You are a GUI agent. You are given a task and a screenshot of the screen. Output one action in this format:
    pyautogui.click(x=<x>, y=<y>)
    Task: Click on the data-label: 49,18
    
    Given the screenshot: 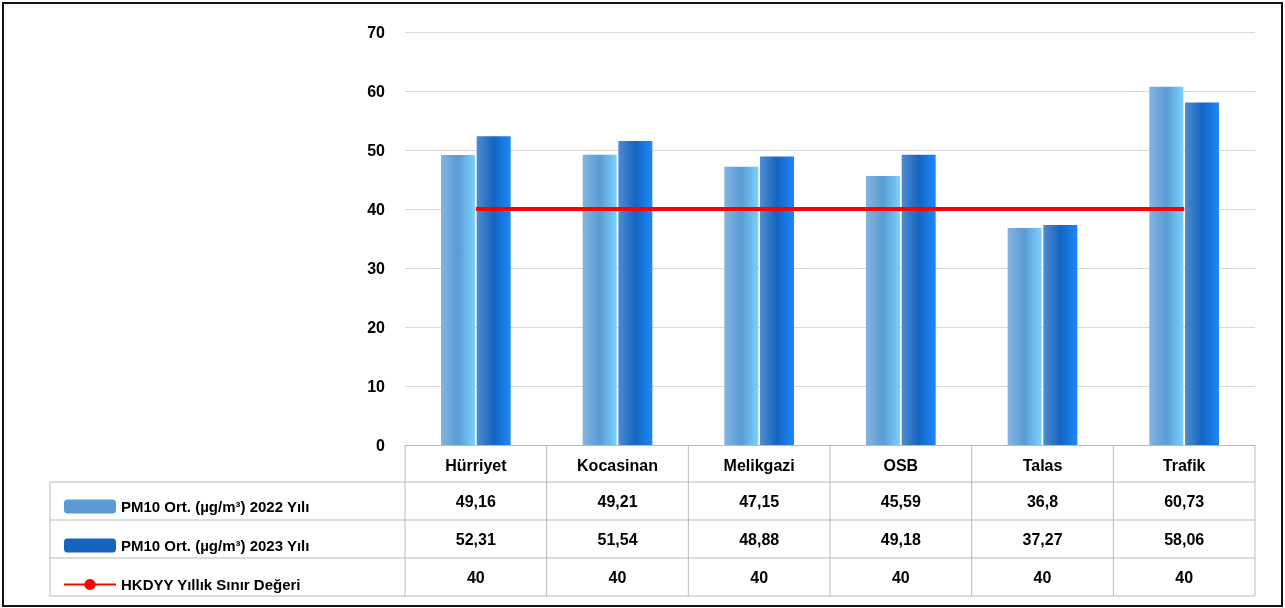 What is the action you would take?
    pyautogui.click(x=900, y=539)
    